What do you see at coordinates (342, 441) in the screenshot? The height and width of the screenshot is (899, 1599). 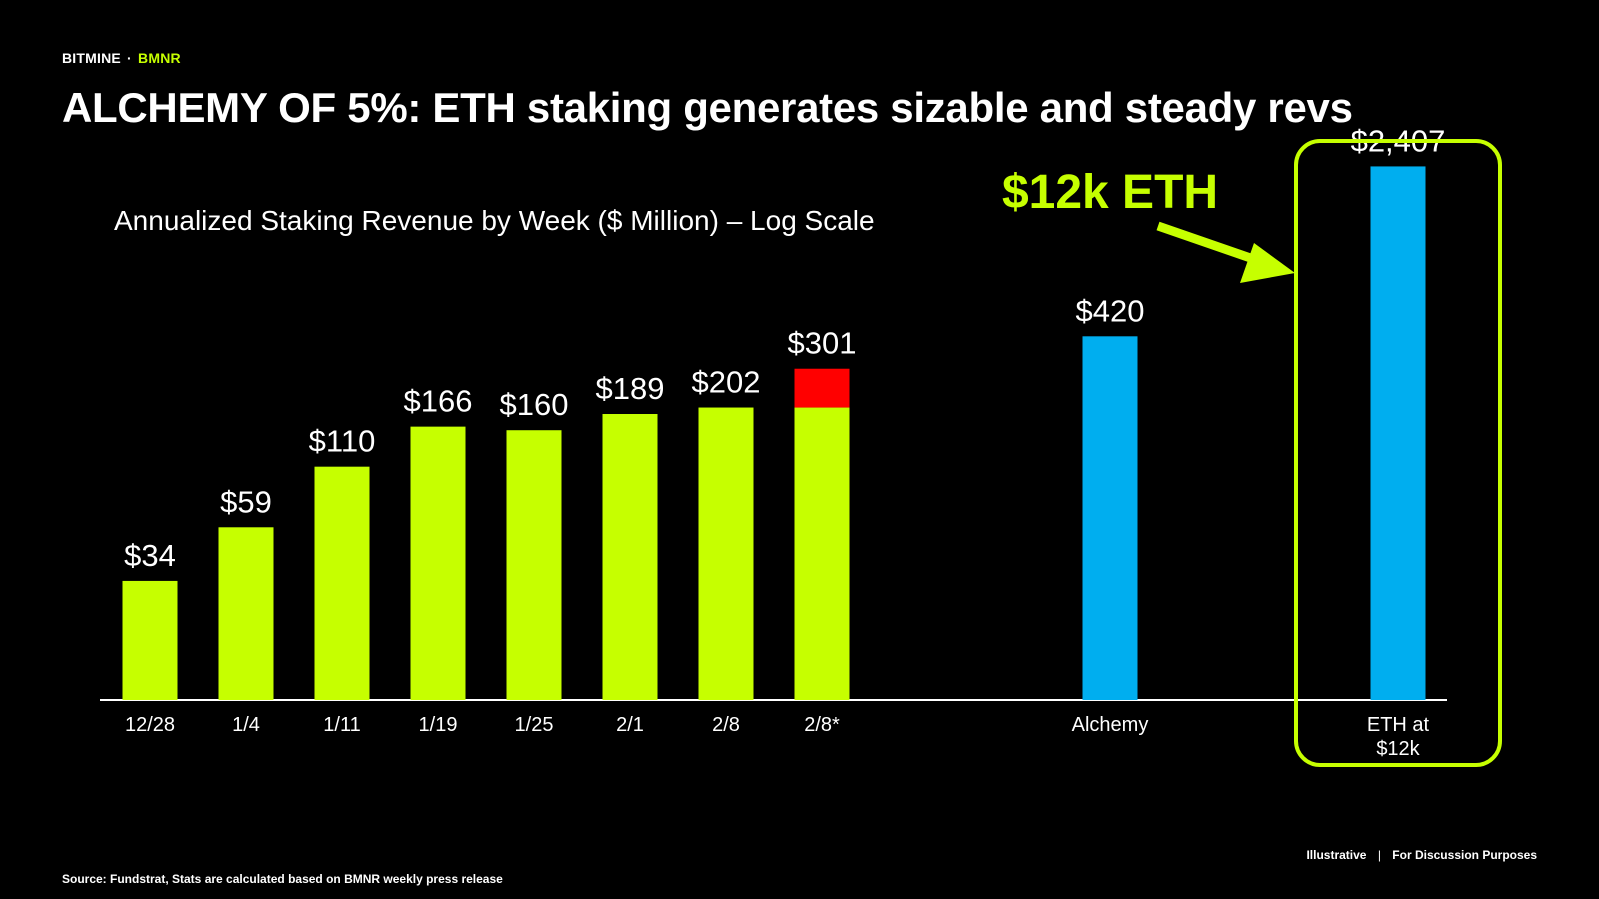 I see `data-label-1-11: $110` at bounding box center [342, 441].